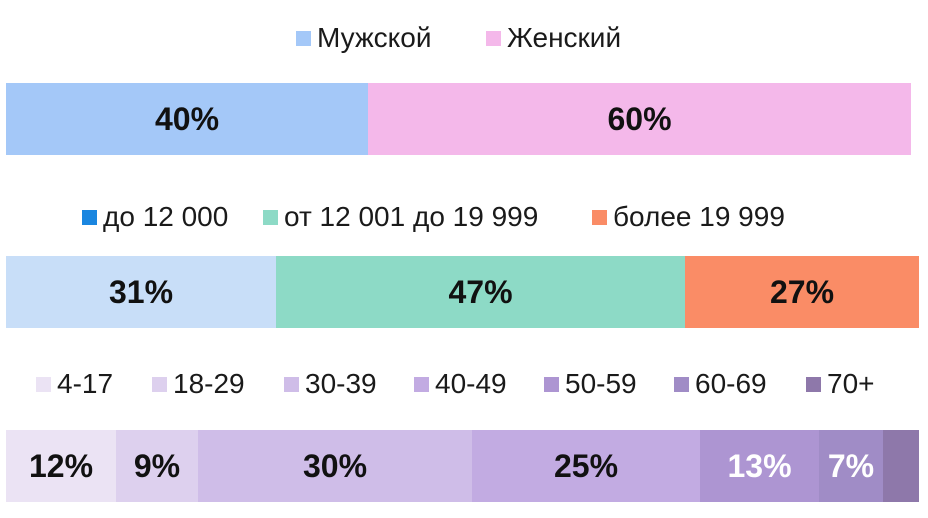 This screenshot has height=518, width=928. I want to click on legend-label: 40-49, so click(471, 383).